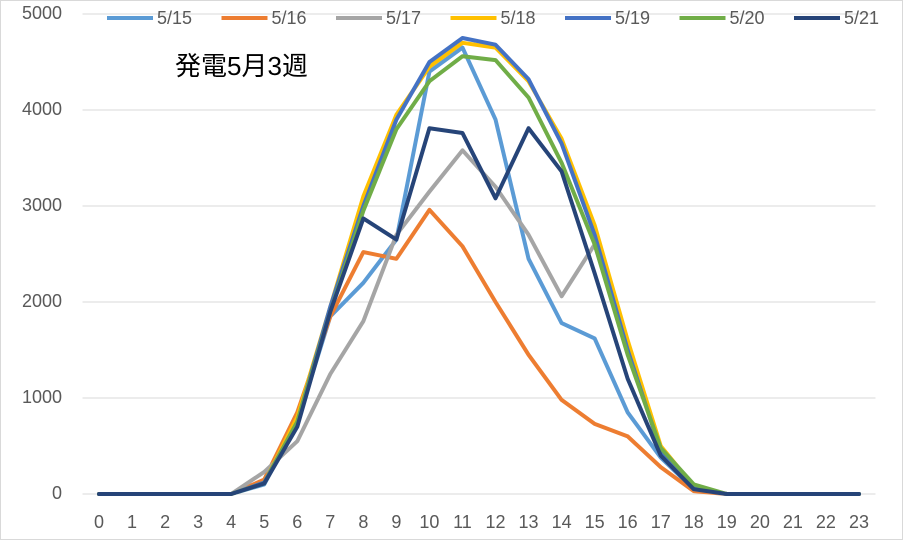 Image resolution: width=903 pixels, height=540 pixels. Describe the element at coordinates (198, 522) in the screenshot. I see `x-tick-label: 3` at that location.